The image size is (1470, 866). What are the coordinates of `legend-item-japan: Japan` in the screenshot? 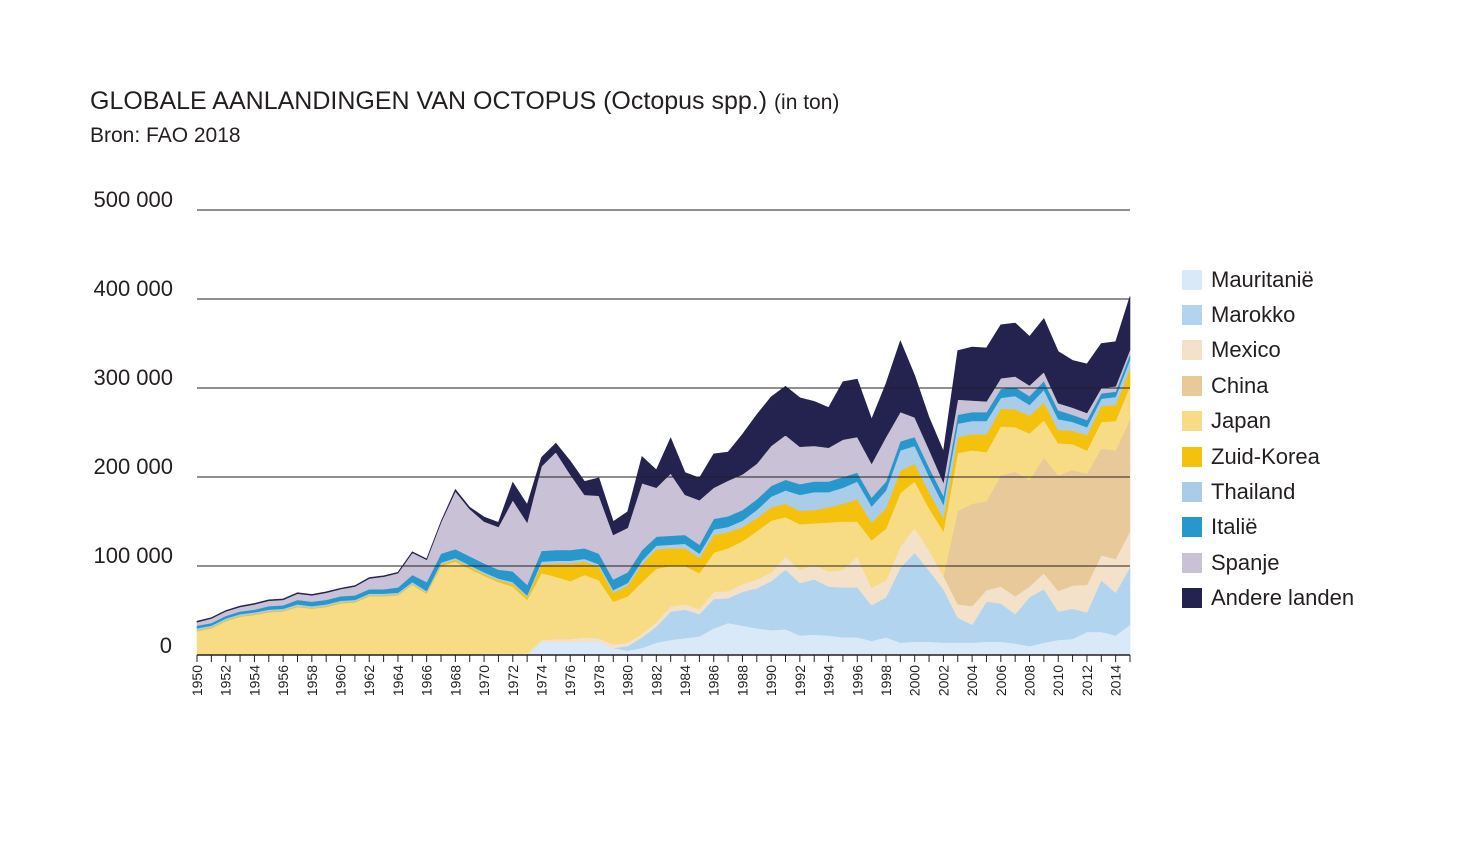 It's located at (1268, 421).